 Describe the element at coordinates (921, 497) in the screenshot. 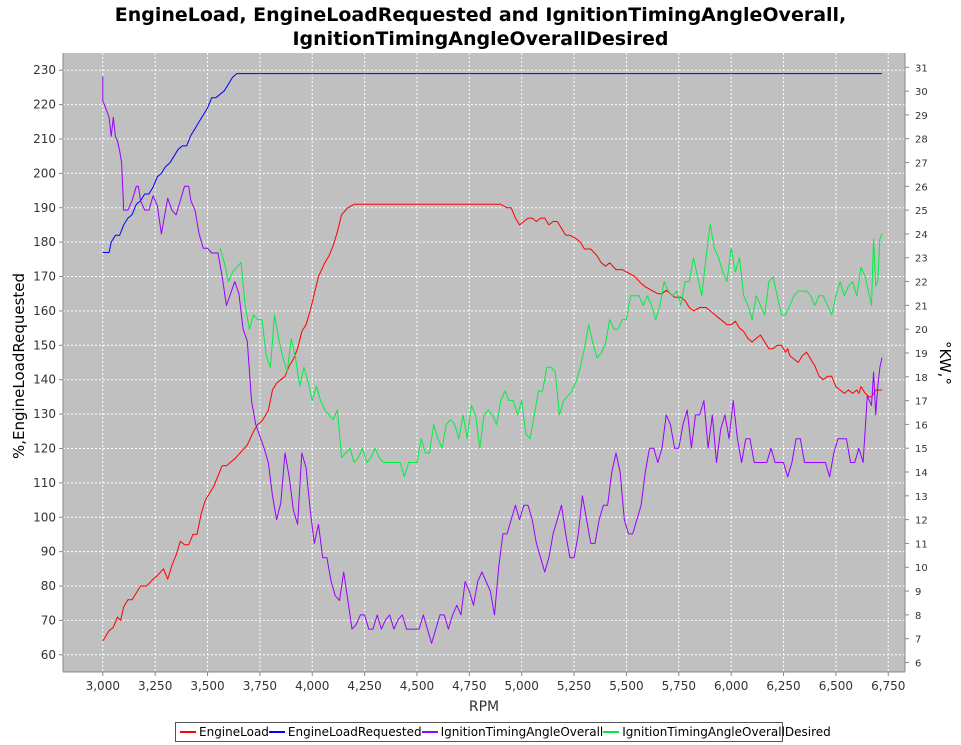

I see `y2-tick-label: 13` at that location.